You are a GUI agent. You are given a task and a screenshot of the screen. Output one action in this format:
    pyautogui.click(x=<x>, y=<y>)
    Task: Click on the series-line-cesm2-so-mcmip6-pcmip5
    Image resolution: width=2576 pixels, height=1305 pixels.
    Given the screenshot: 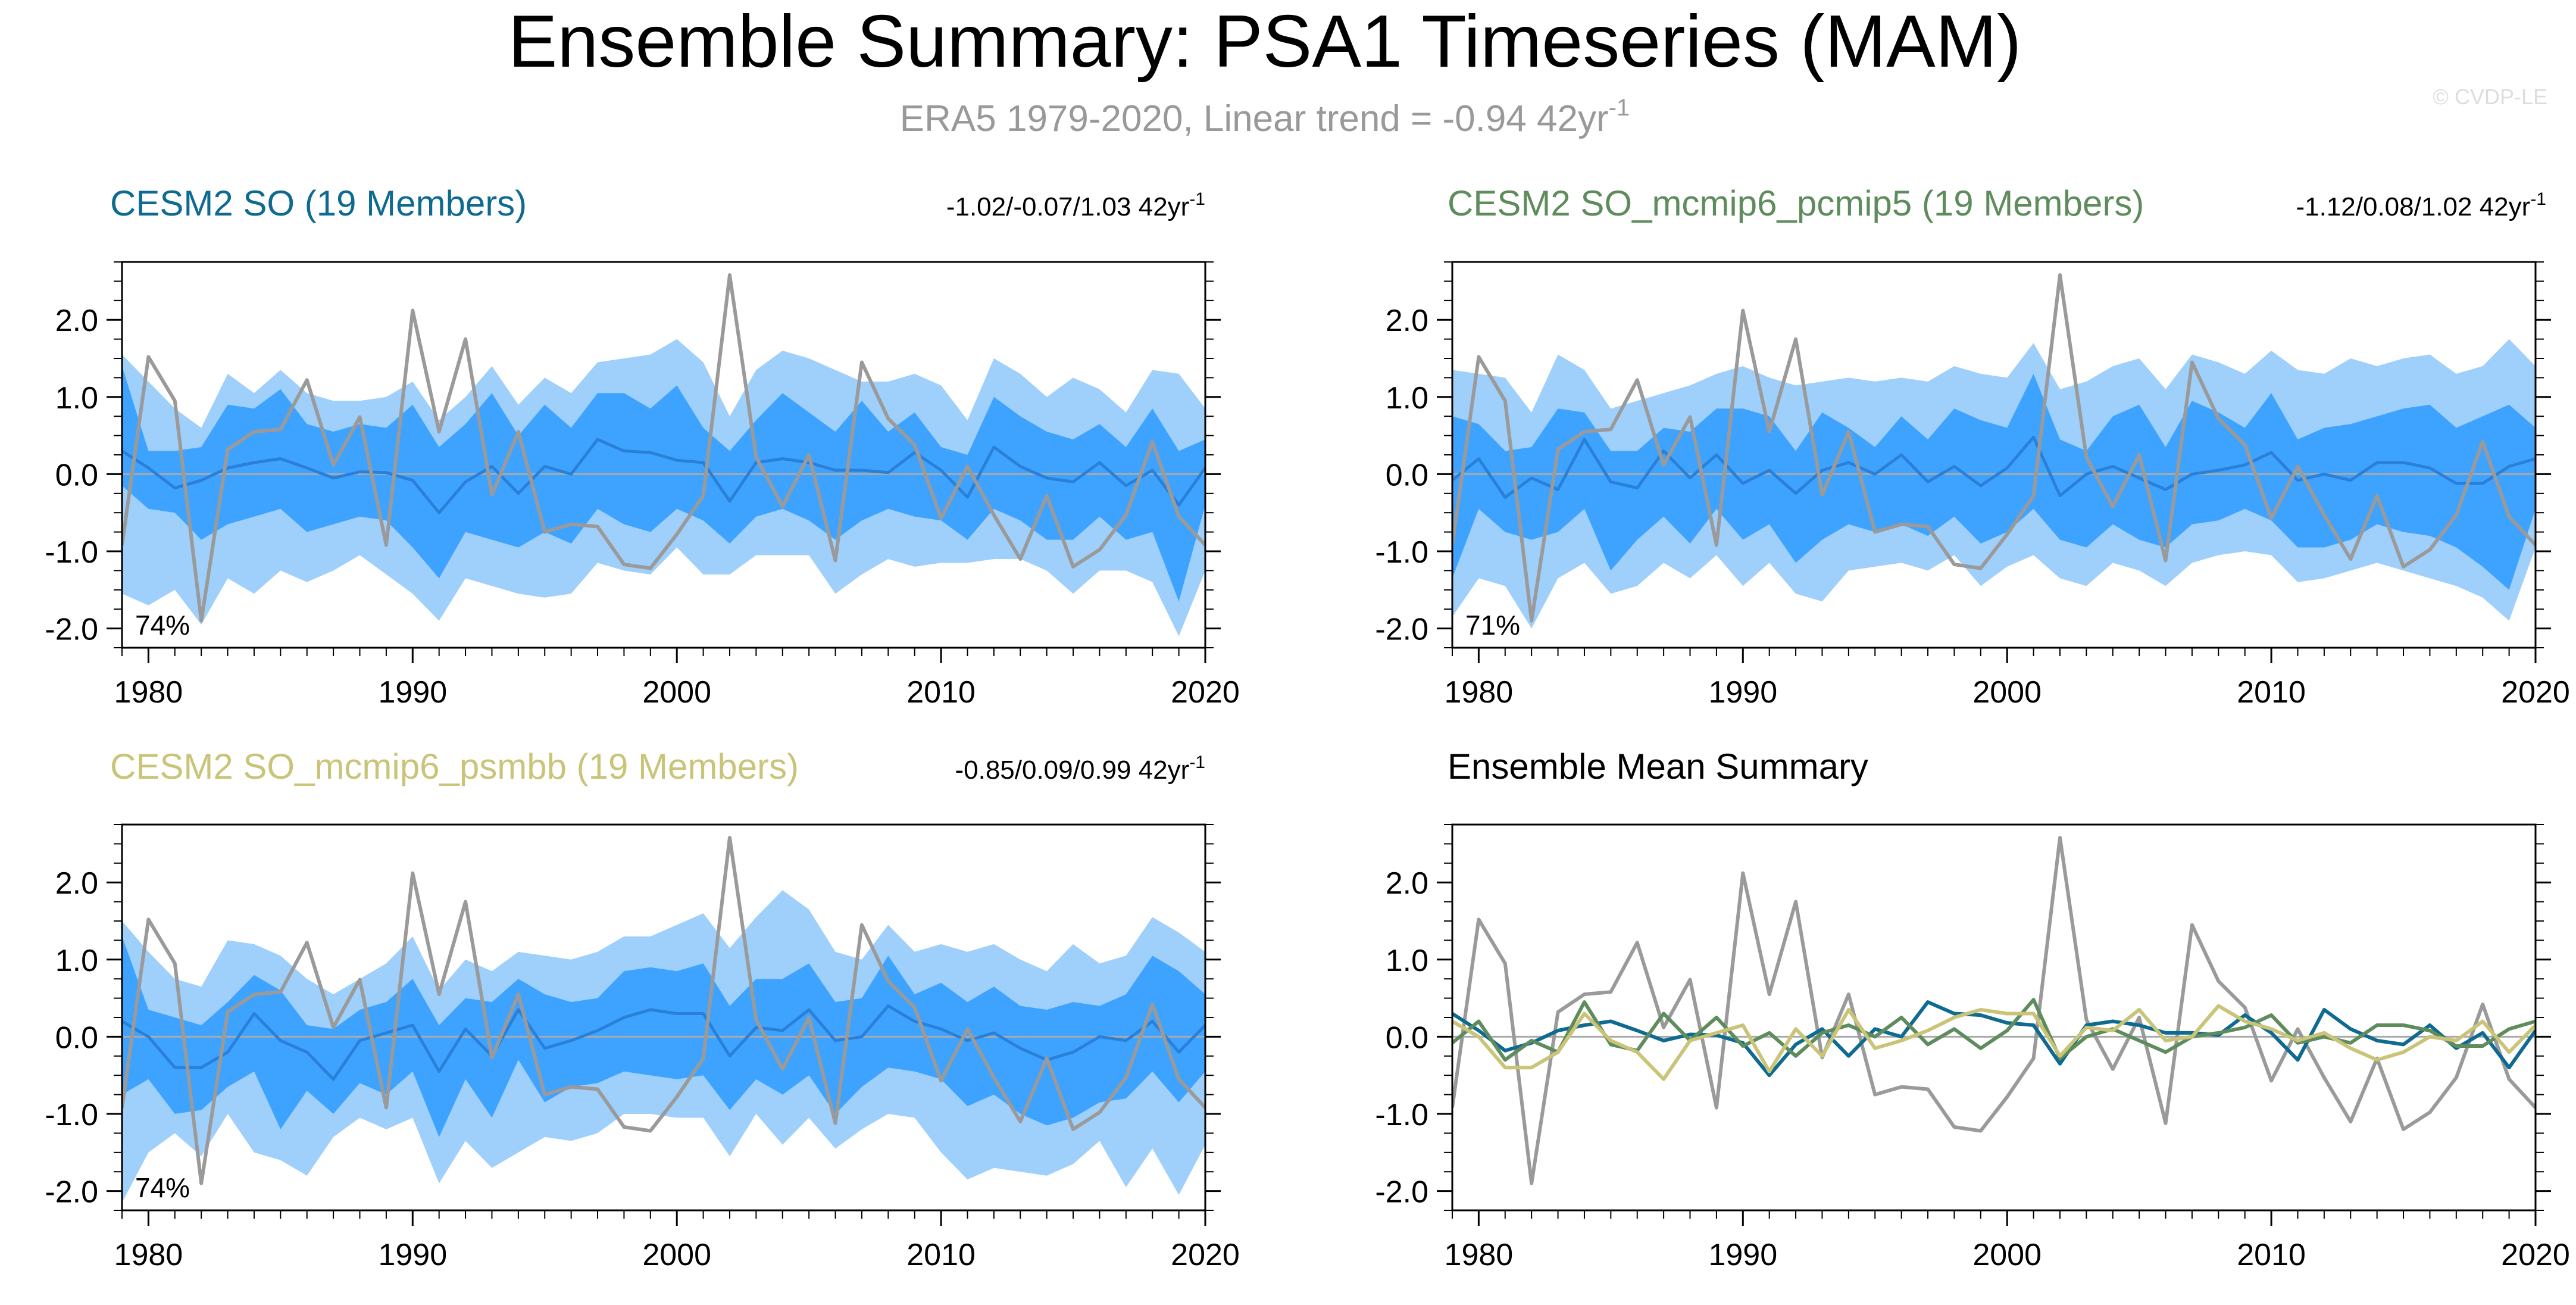 What is the action you would take?
    pyautogui.click(x=1994, y=1030)
    